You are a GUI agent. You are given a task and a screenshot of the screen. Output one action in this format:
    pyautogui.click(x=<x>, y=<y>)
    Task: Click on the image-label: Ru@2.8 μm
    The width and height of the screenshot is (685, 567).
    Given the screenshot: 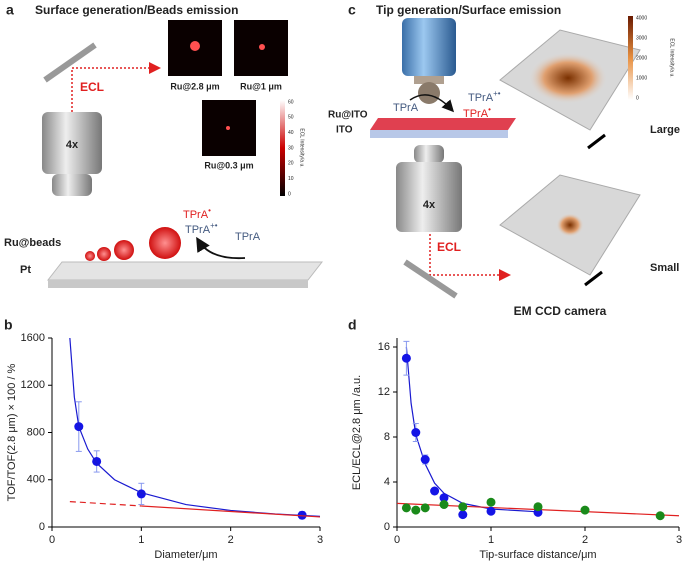 What is the action you would take?
    pyautogui.click(x=194, y=86)
    